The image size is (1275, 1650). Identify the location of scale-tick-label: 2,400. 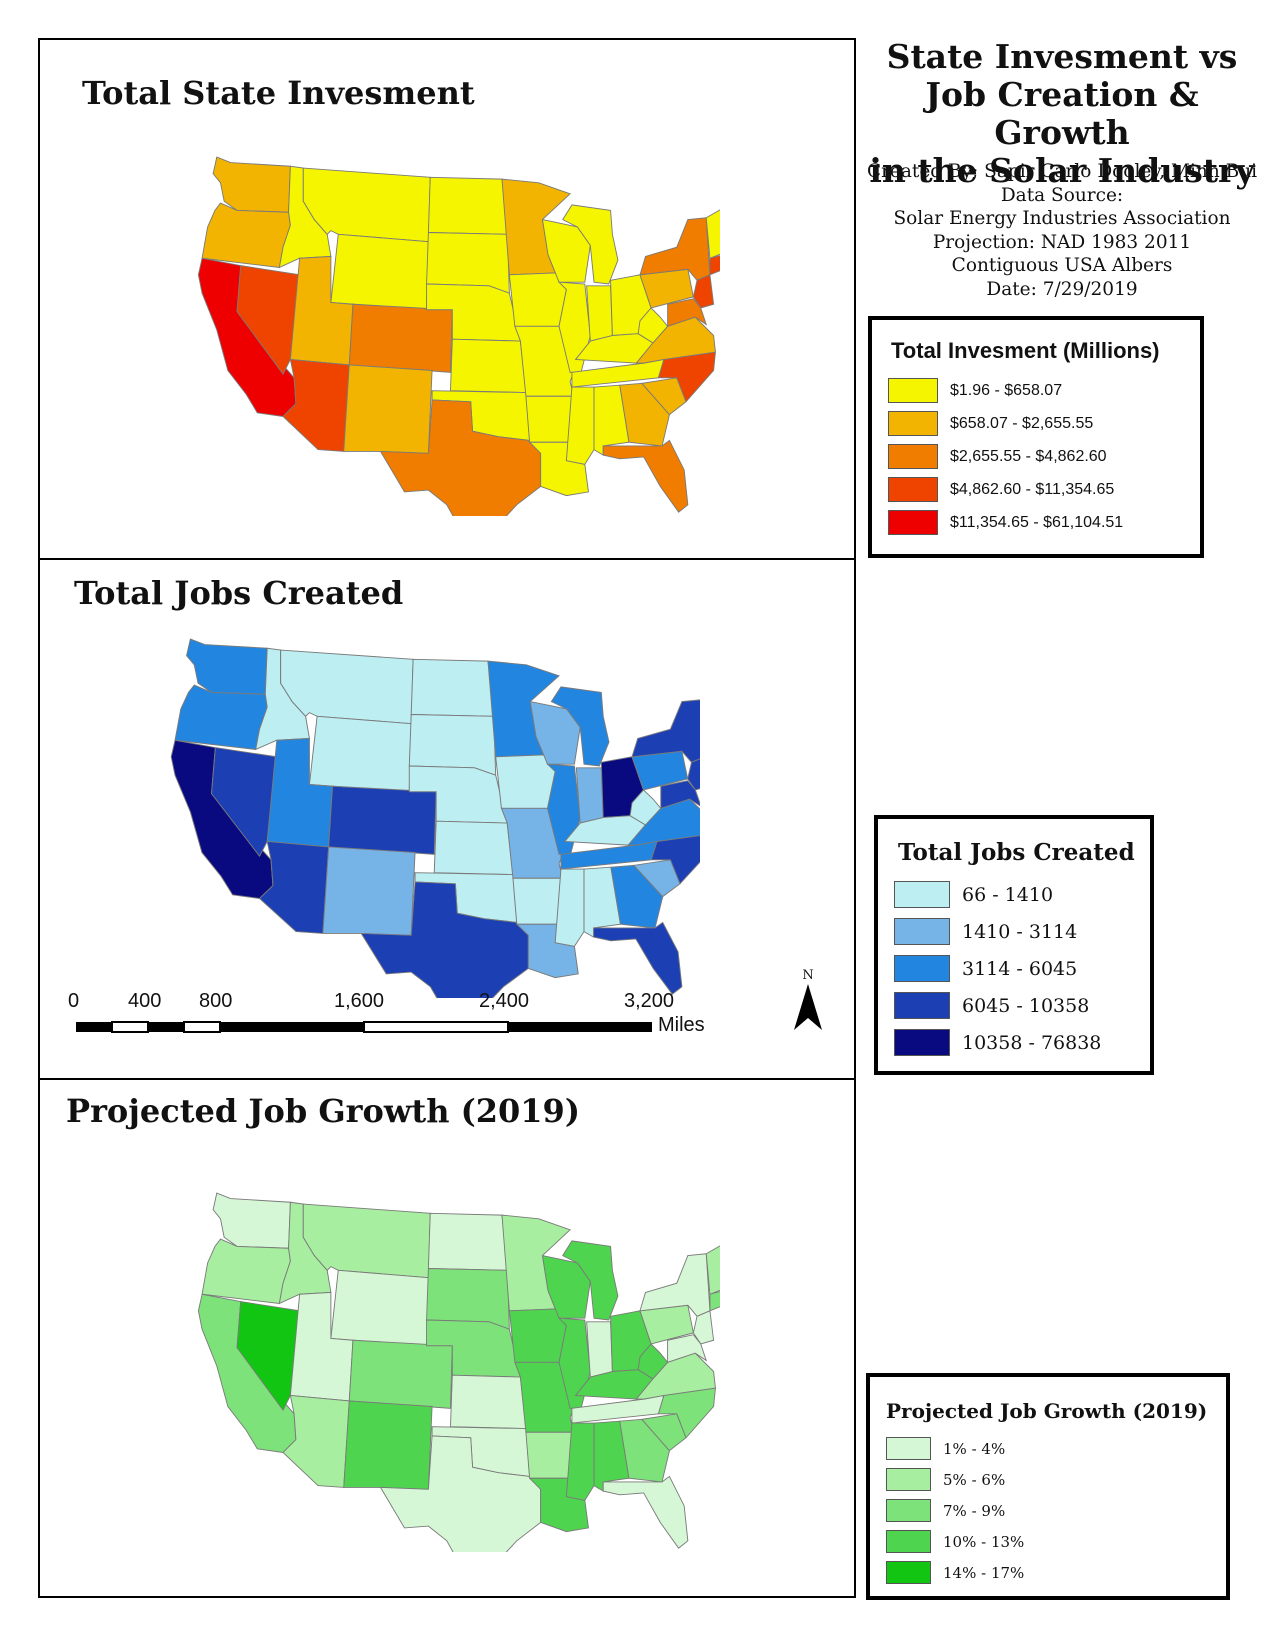
(504, 1001).